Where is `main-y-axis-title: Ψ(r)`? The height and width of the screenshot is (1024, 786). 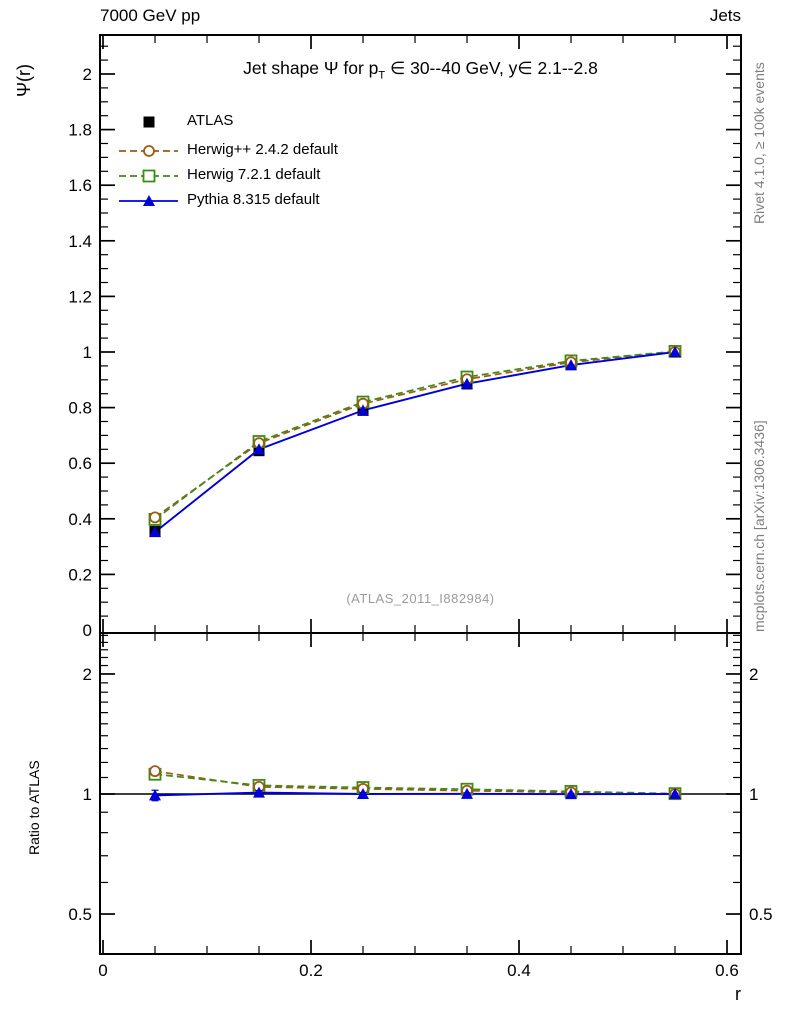 main-y-axis-title: Ψ(r) is located at coordinates (24, 80).